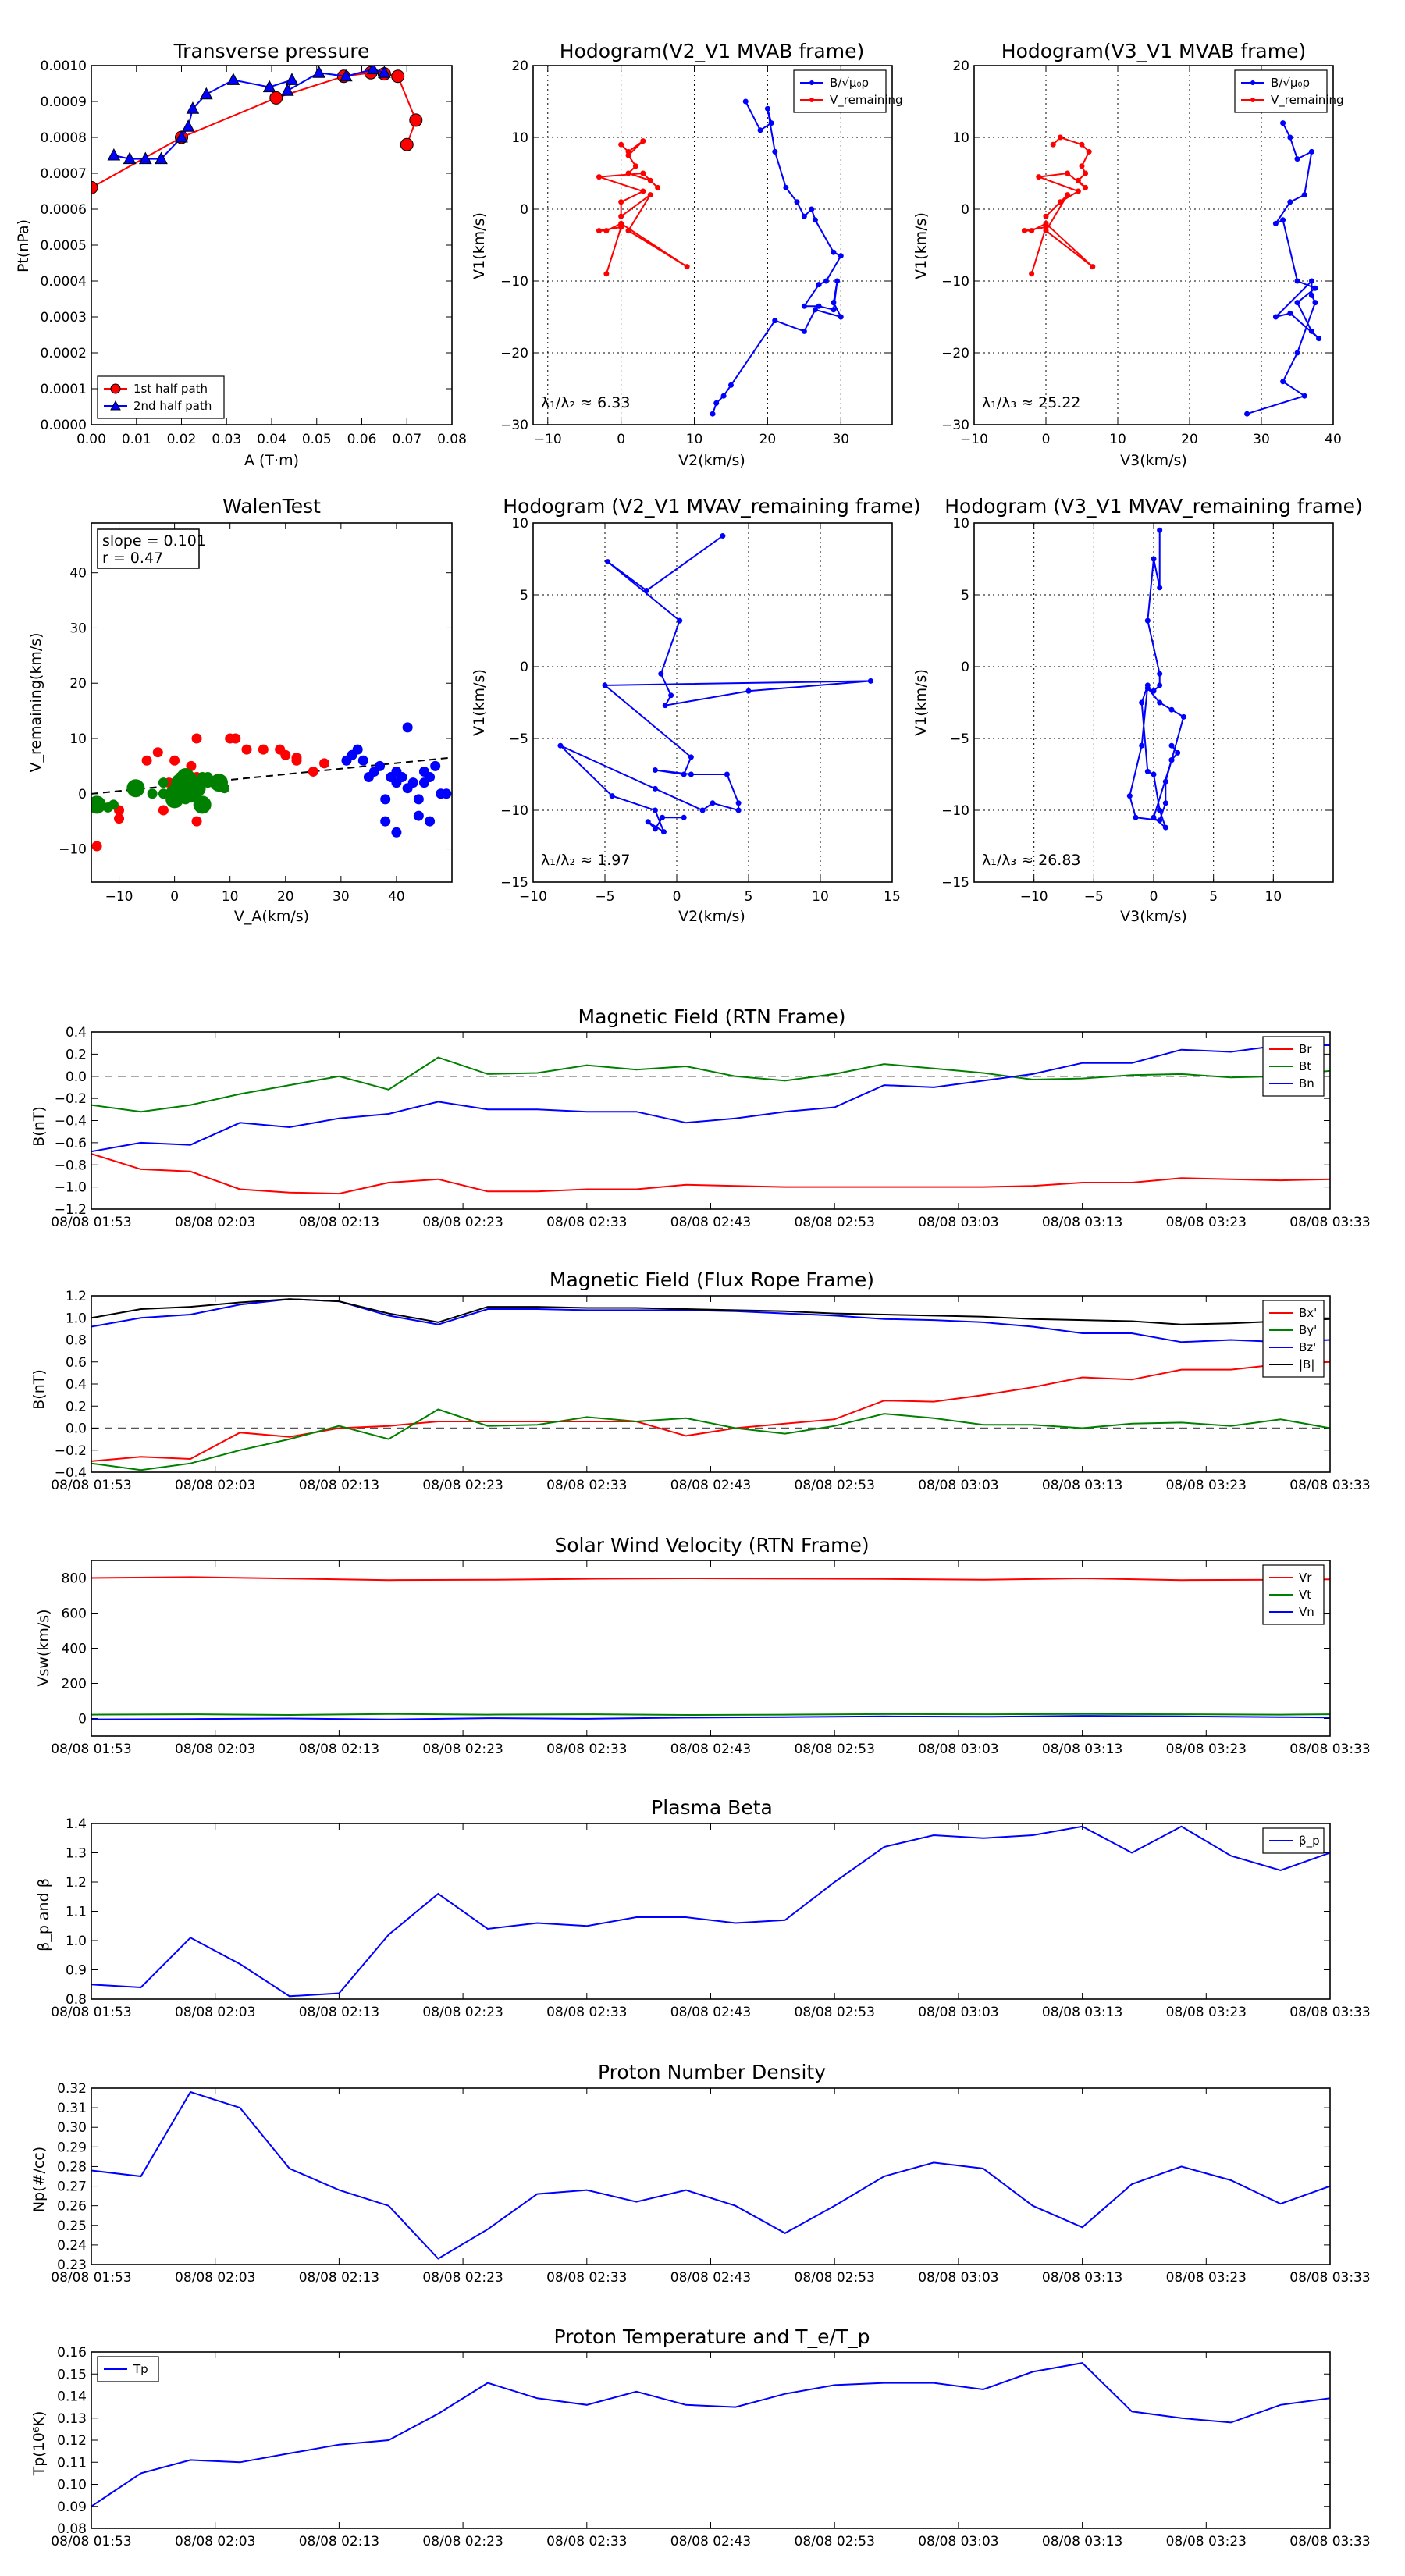 This screenshot has width=1405, height=2576. Describe the element at coordinates (76, 1854) in the screenshot. I see `y-tick-label: 1.3` at that location.